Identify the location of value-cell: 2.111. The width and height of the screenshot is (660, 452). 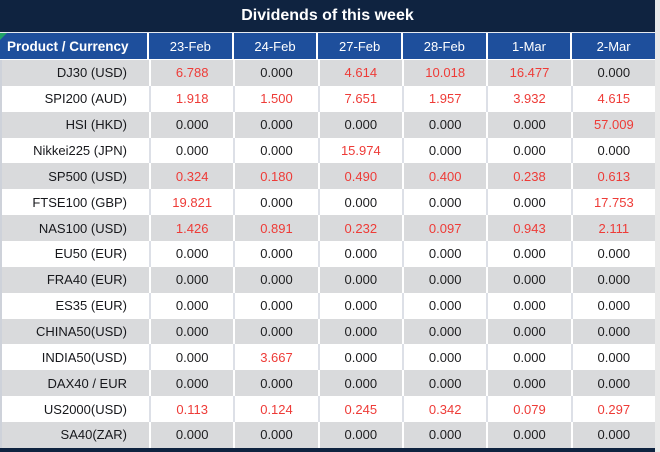
(612, 228).